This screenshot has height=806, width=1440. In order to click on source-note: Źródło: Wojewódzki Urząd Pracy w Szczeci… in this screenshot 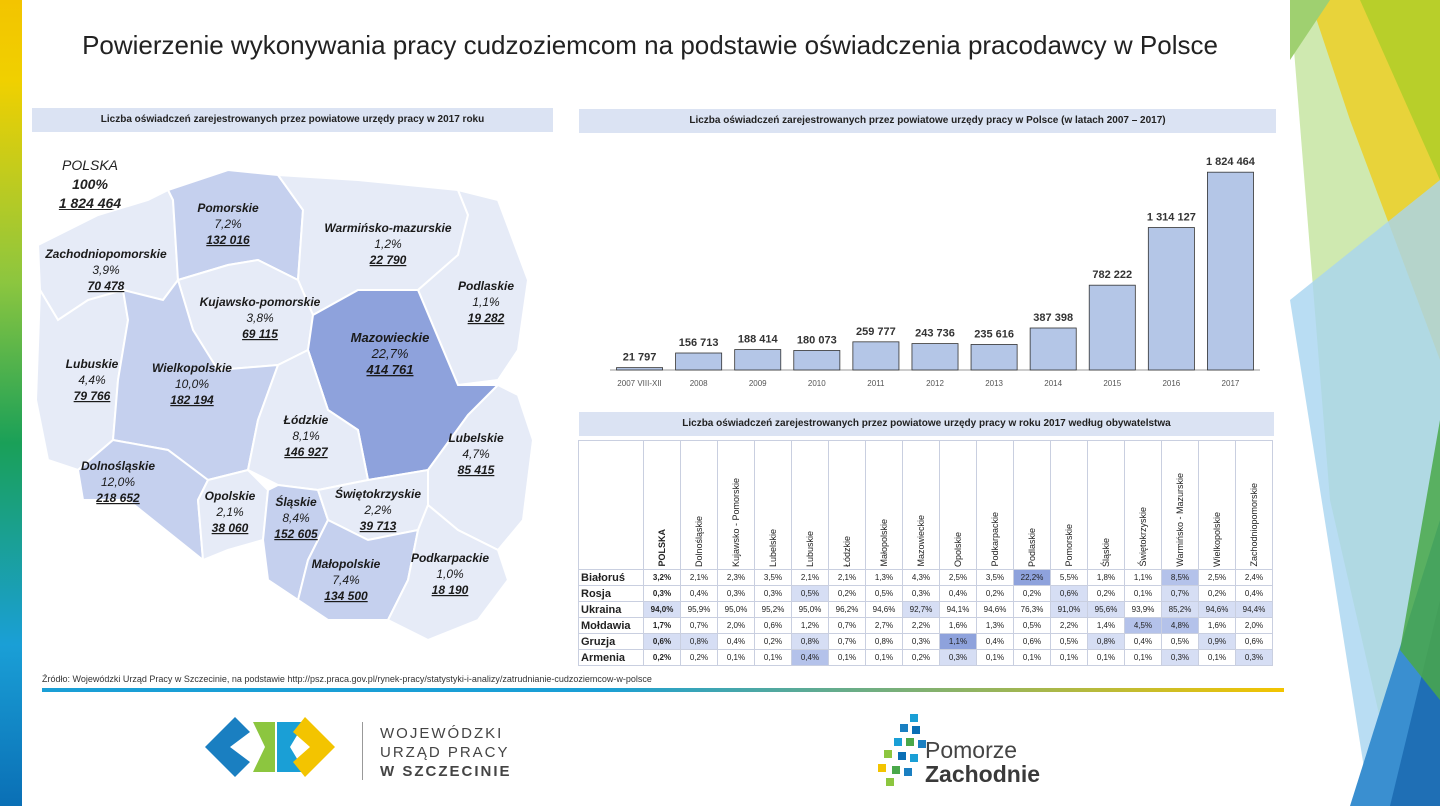, I will do `click(347, 679)`.